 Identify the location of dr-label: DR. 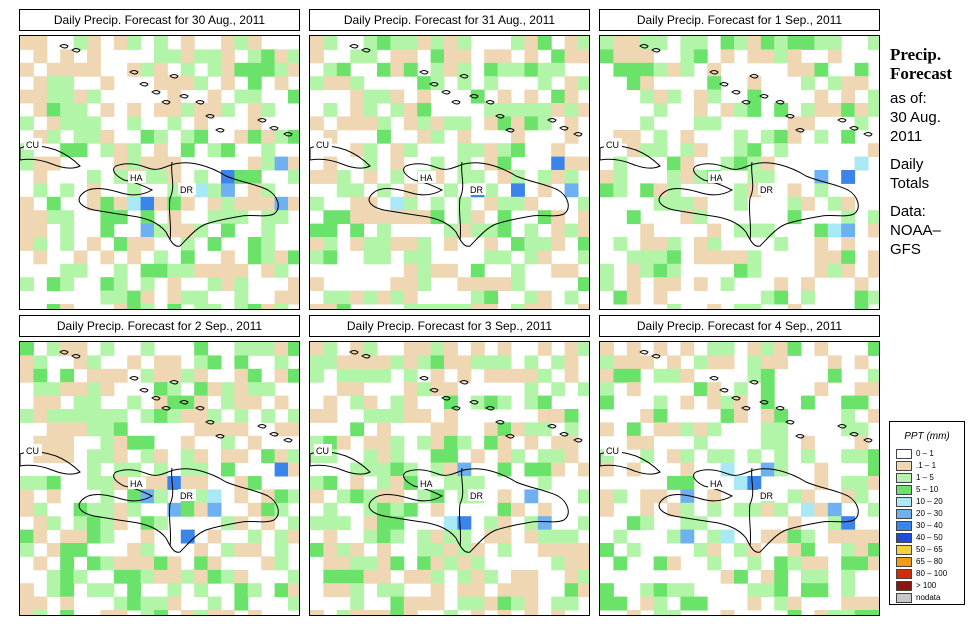
(186, 190).